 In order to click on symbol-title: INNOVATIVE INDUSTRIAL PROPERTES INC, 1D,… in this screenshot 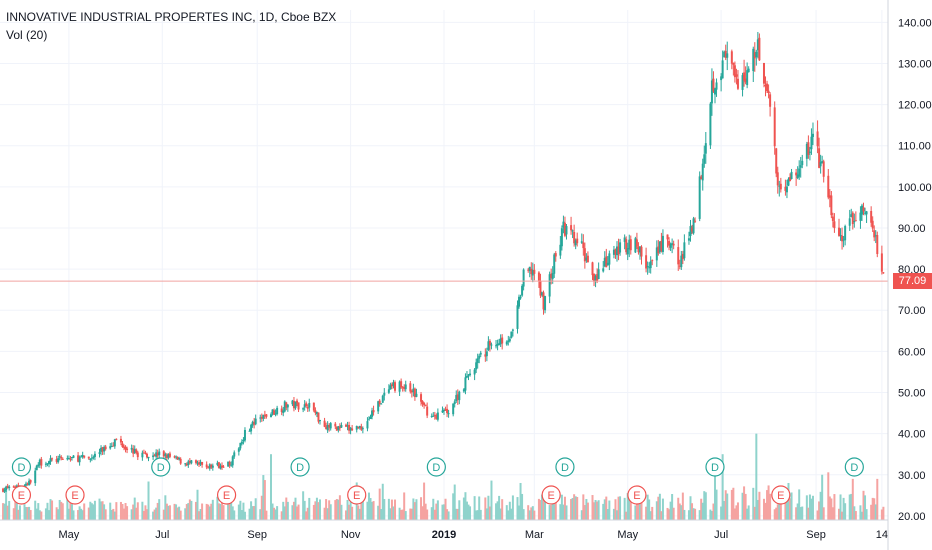, I will do `click(171, 17)`.